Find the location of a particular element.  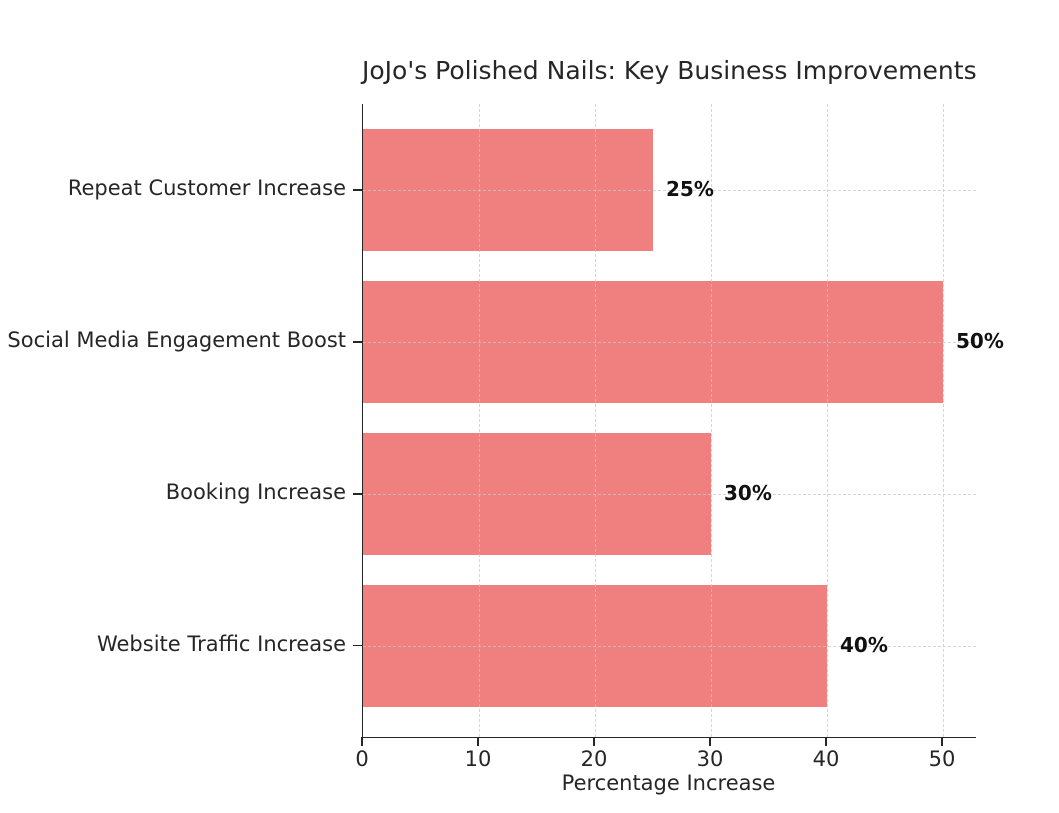

x-axis-label: Percentage Increase is located at coordinates (668, 783).